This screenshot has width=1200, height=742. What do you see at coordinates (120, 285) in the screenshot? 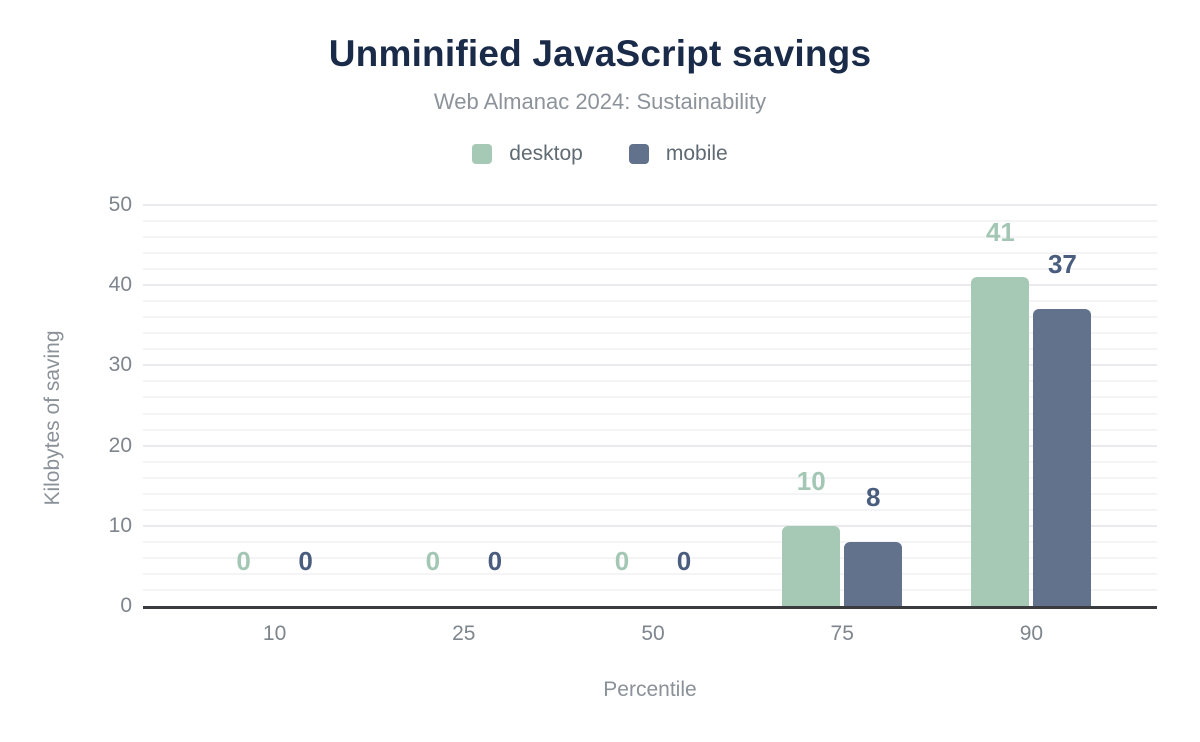
I see `y-tick-label: 40` at bounding box center [120, 285].